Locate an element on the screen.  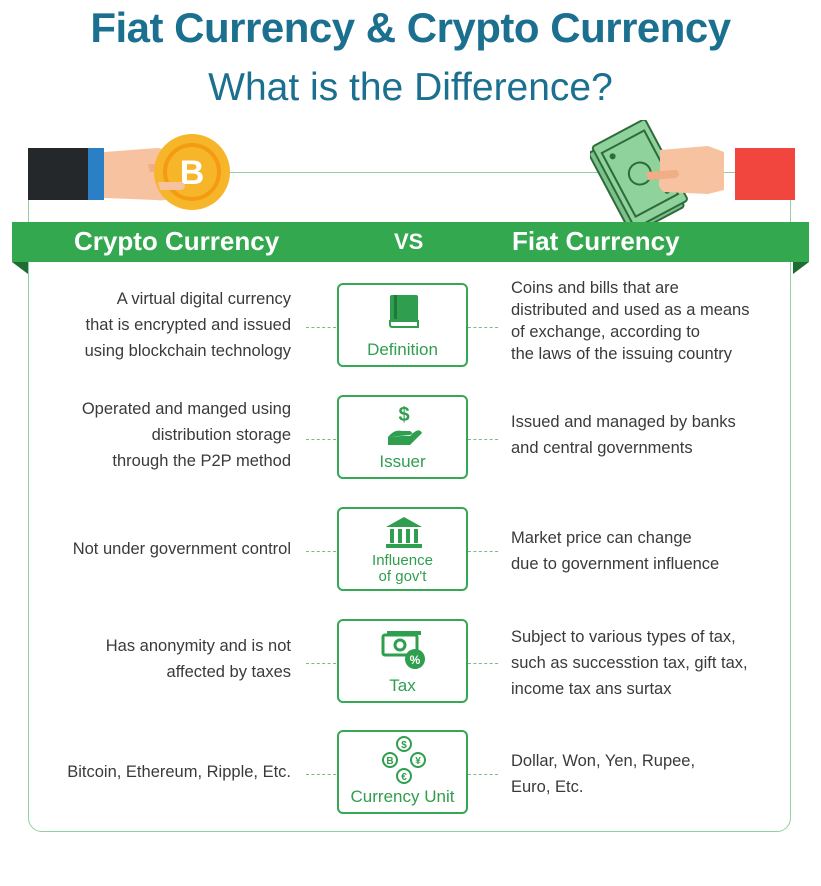
bank-building-icon is located at coordinates (404, 532).